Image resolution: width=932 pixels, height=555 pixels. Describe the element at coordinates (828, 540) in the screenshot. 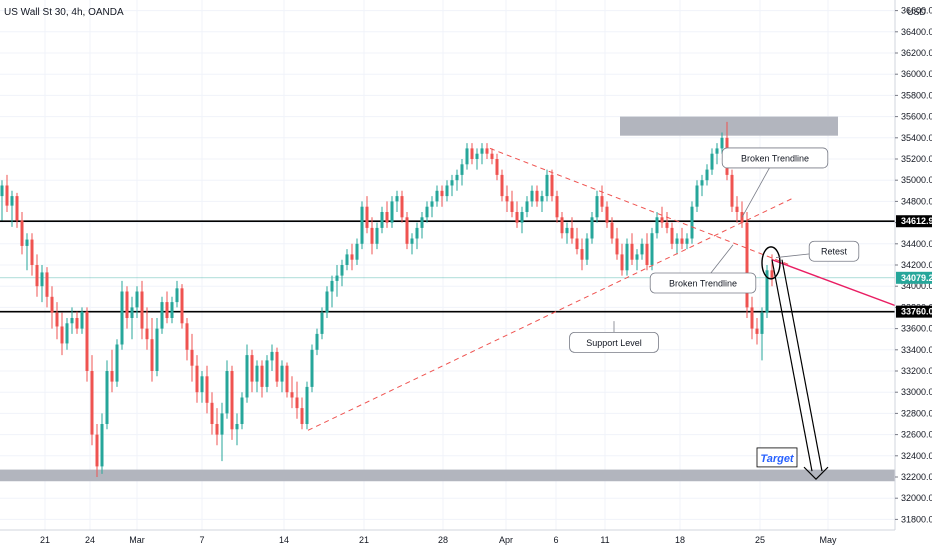

I see `x-tick-label: May` at that location.